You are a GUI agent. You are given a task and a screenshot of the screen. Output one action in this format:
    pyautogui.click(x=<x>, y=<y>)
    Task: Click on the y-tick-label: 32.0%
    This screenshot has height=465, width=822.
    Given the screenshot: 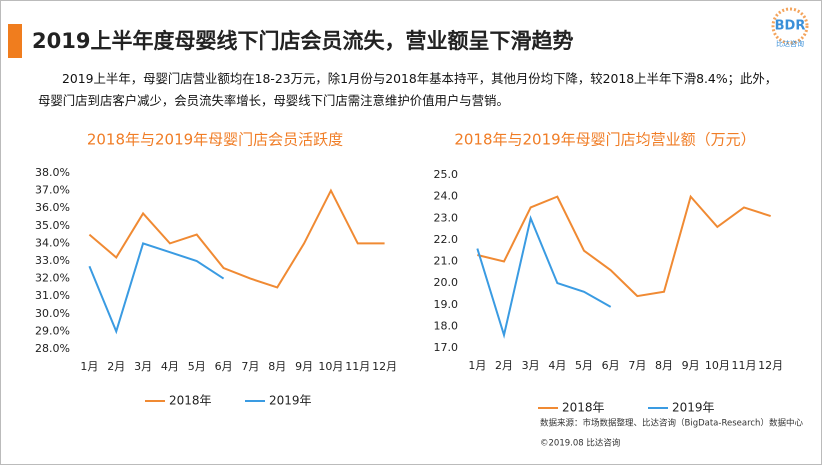 What is the action you would take?
    pyautogui.click(x=52, y=278)
    